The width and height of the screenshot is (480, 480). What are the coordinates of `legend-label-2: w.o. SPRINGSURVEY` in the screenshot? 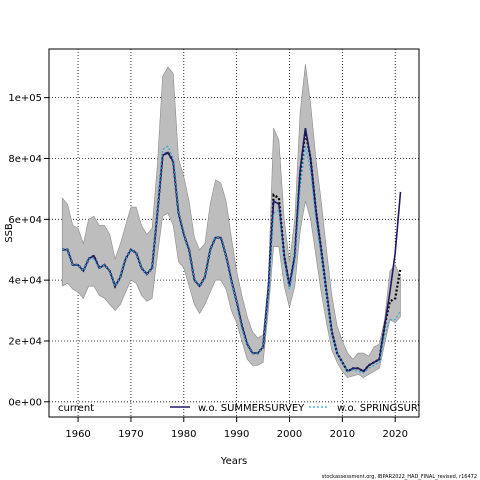 It's located at (387, 408).